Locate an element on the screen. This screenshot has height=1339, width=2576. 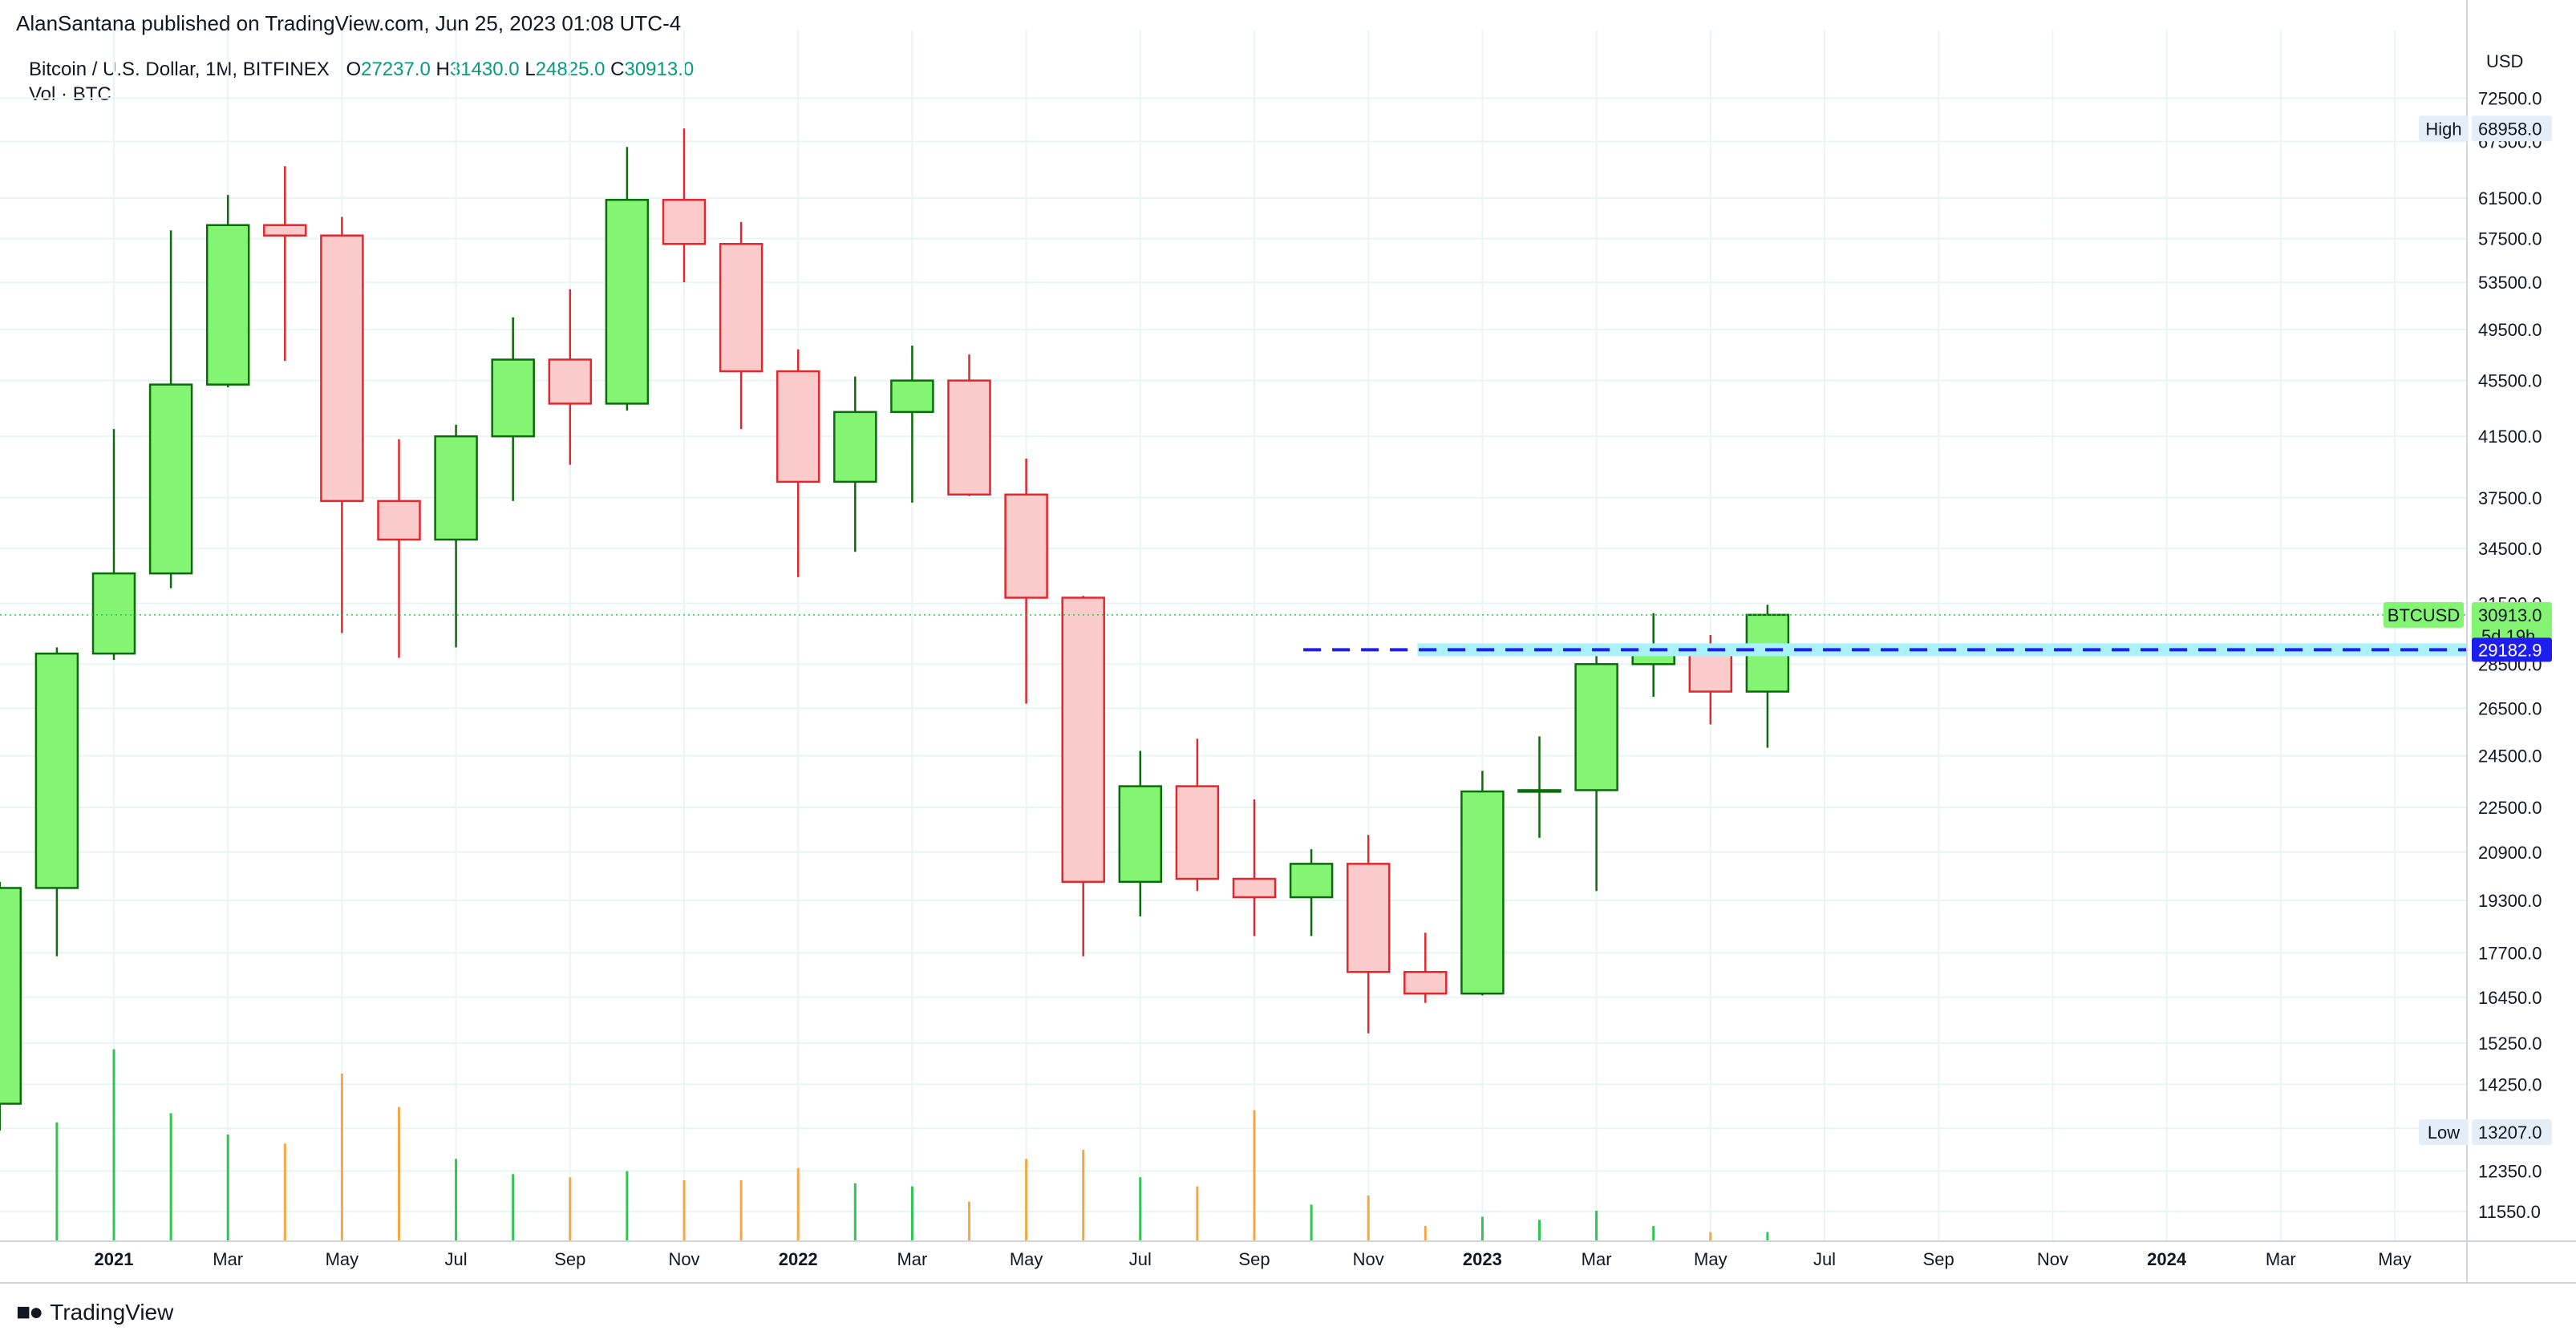
price-tick-label: 41500.0 is located at coordinates (2510, 437).